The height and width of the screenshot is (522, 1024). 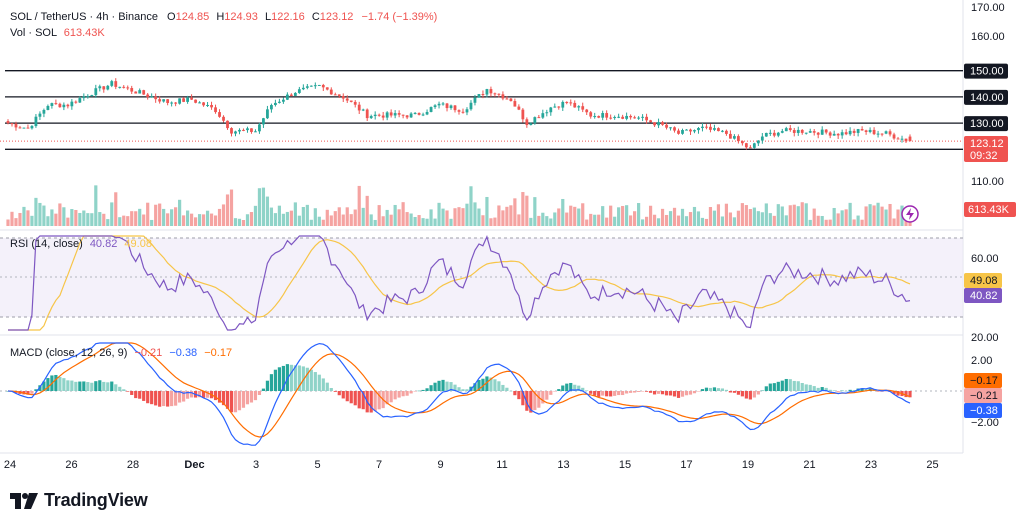 I want to click on volume-legend-value: 613.43K, so click(x=85, y=33).